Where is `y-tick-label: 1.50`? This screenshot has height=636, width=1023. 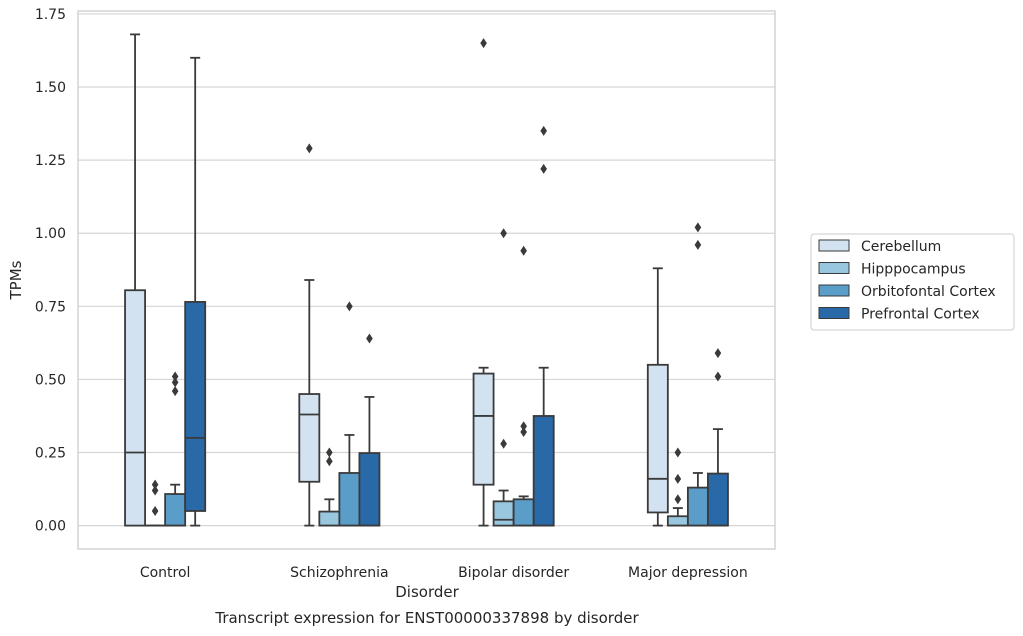 y-tick-label: 1.50 is located at coordinates (50, 88).